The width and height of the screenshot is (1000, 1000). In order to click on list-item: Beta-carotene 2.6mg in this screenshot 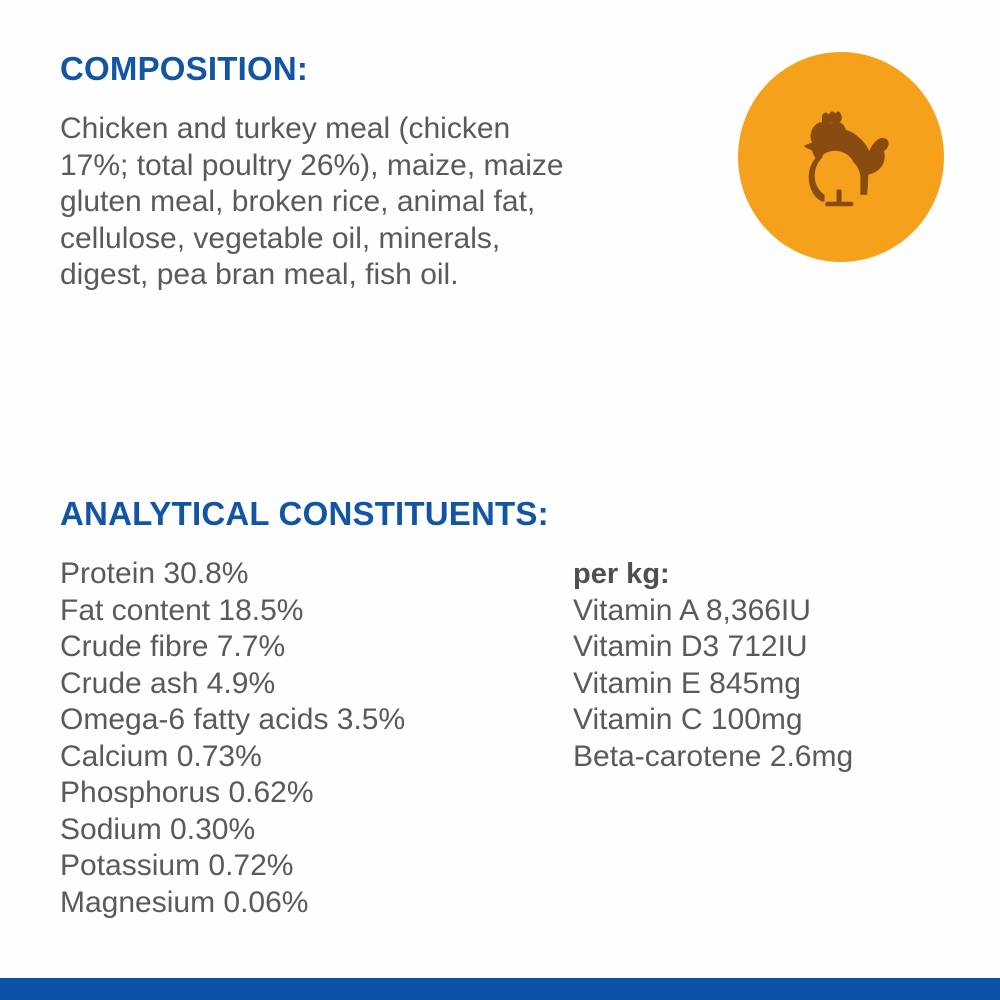, I will do `click(713, 756)`.